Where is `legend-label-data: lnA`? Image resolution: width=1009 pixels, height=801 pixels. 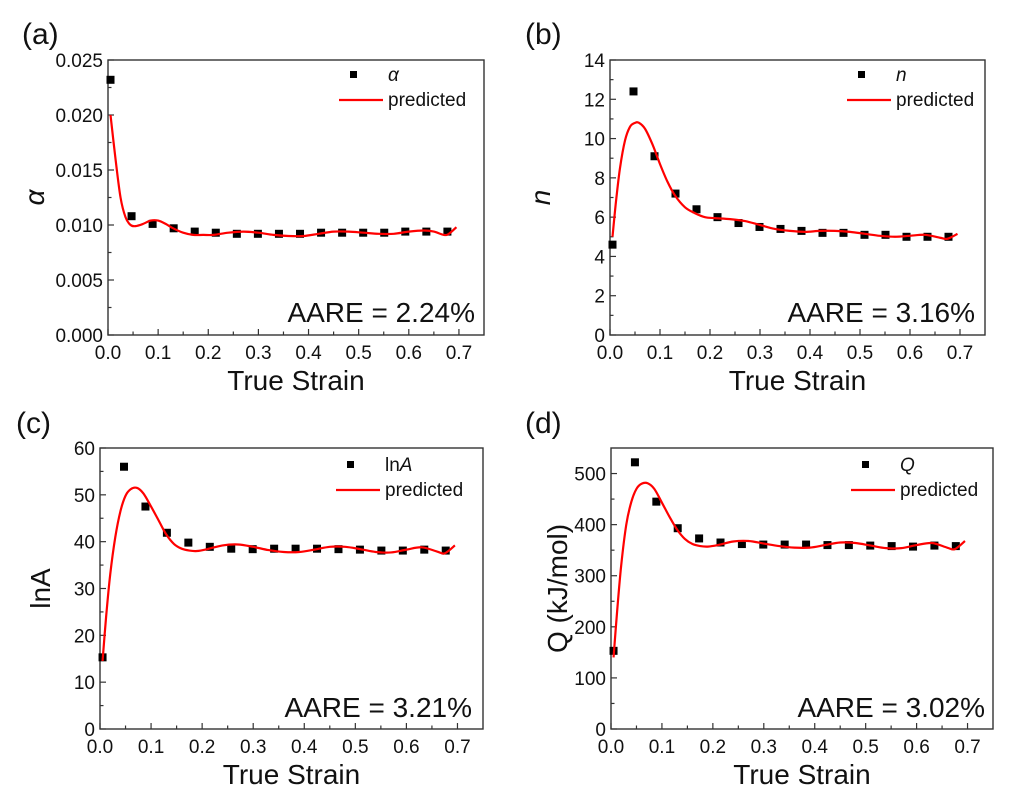
legend-label-data: lnA is located at coordinates (398, 465).